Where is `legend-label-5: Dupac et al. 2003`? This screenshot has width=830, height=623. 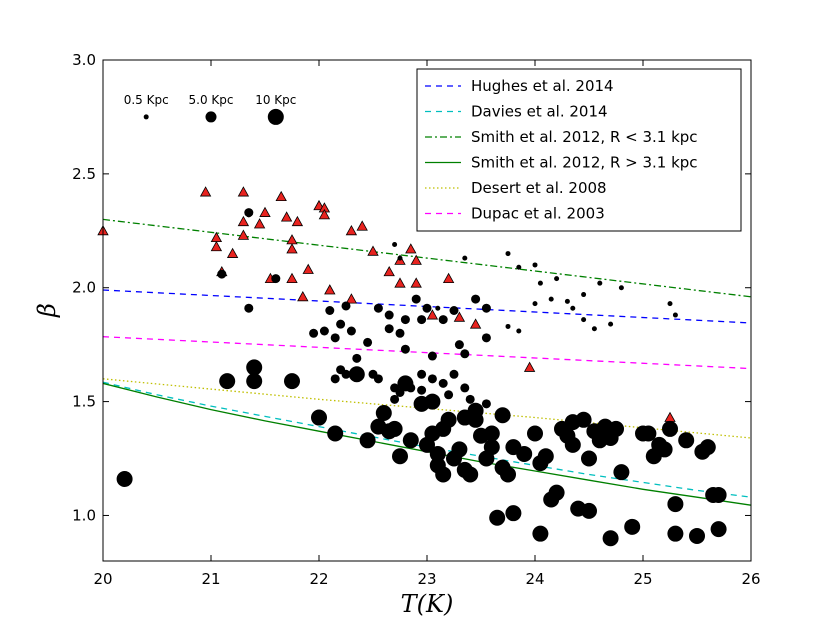 legend-label-5: Dupac et al. 2003 is located at coordinates (538, 214).